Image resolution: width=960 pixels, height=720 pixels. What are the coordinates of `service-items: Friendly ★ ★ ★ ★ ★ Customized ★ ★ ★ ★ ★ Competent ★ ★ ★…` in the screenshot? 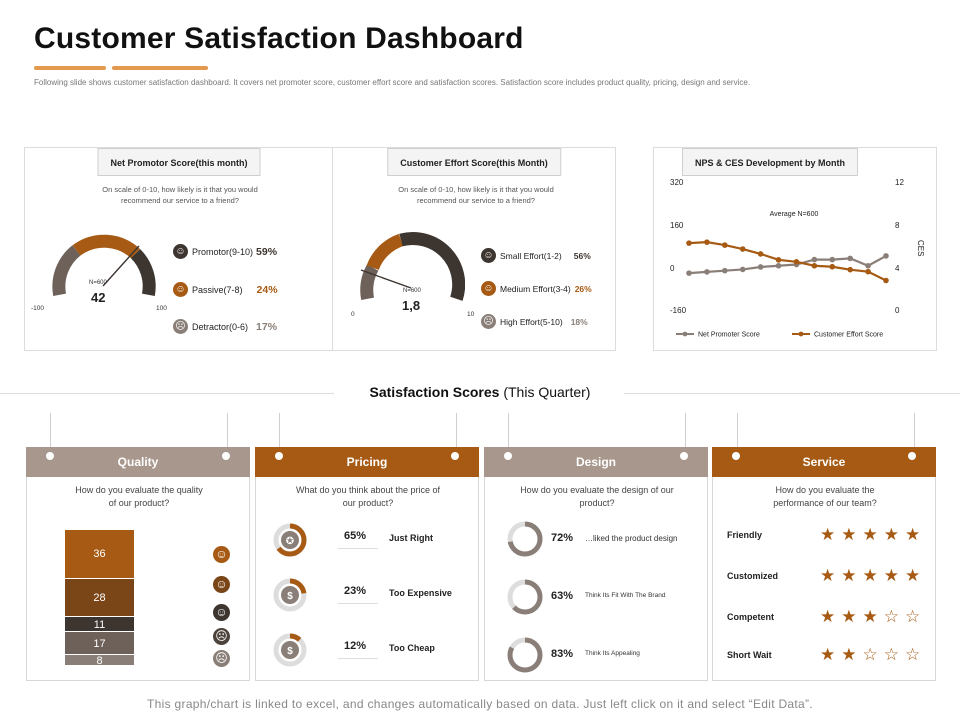 It's located at (825, 565).